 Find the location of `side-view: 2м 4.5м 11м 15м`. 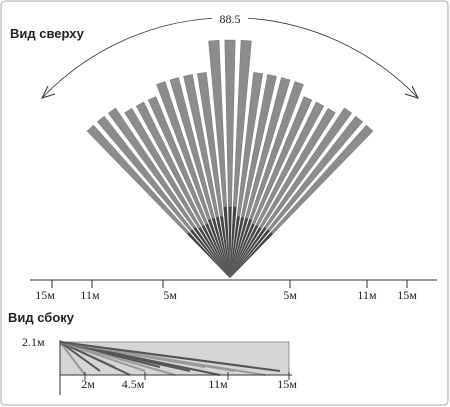

side-view: 2м 4.5м 11м 15м is located at coordinates (178, 367).